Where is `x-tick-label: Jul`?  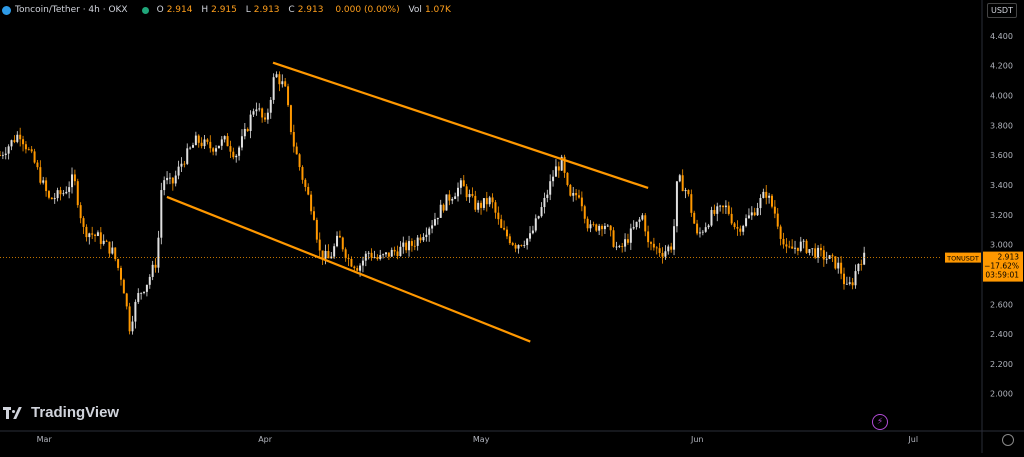
x-tick-label: Jul is located at coordinates (912, 439).